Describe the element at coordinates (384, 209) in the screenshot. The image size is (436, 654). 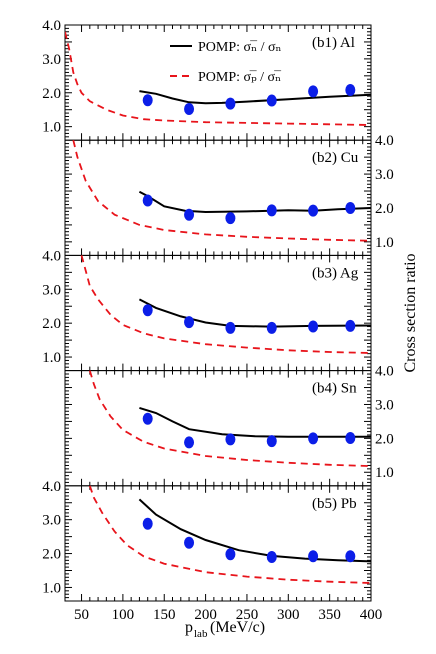
I see `panel-2-y-tick-label: 2.0` at that location.